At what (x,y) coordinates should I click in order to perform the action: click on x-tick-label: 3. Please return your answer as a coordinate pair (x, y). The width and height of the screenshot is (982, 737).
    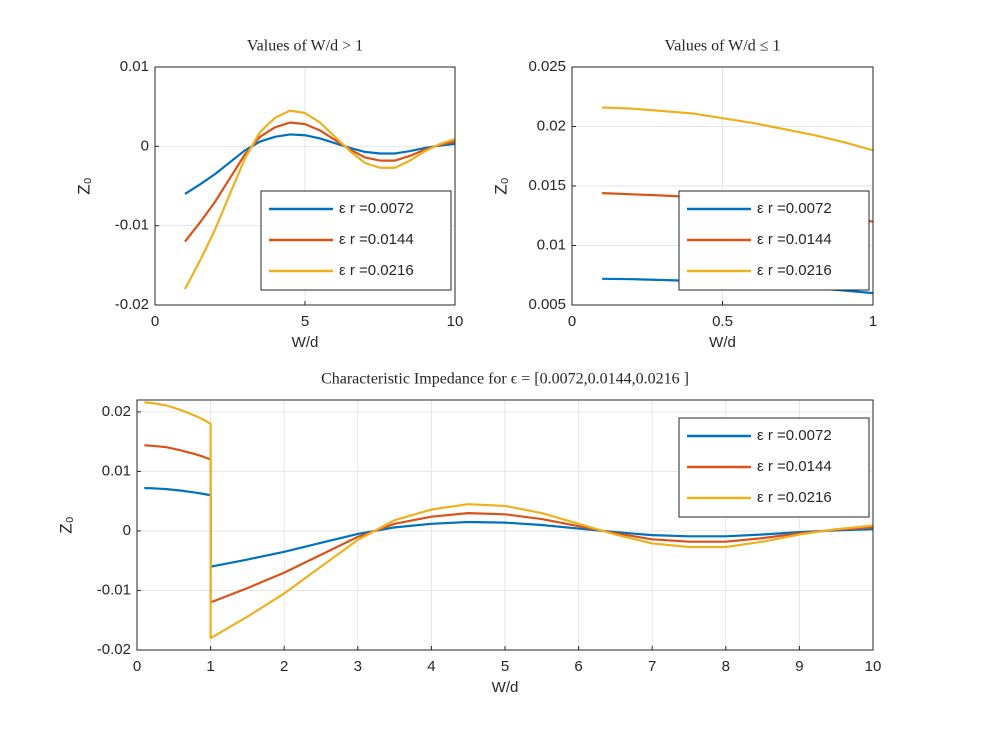
    Looking at the image, I should click on (358, 666).